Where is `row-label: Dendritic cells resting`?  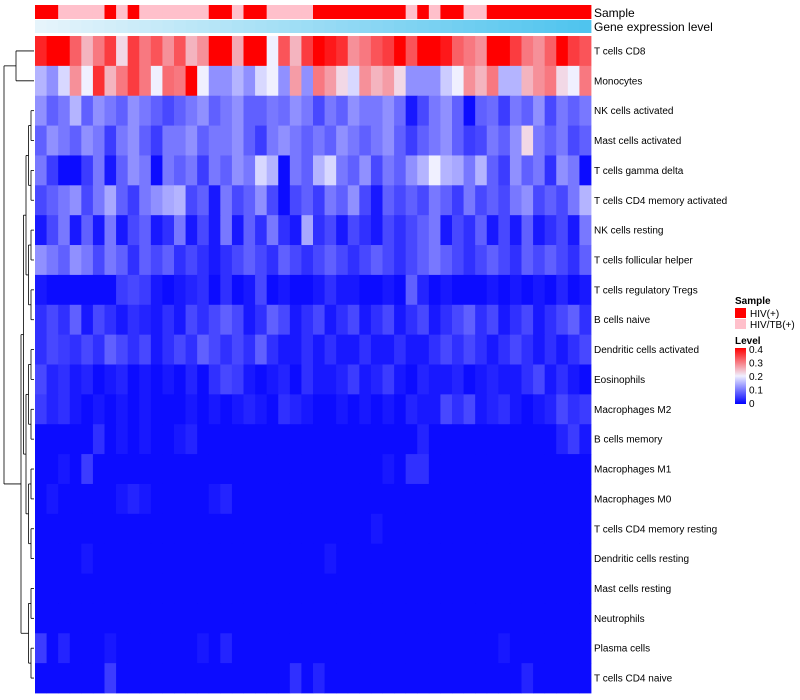 row-label: Dendritic cells resting is located at coordinates (641, 559).